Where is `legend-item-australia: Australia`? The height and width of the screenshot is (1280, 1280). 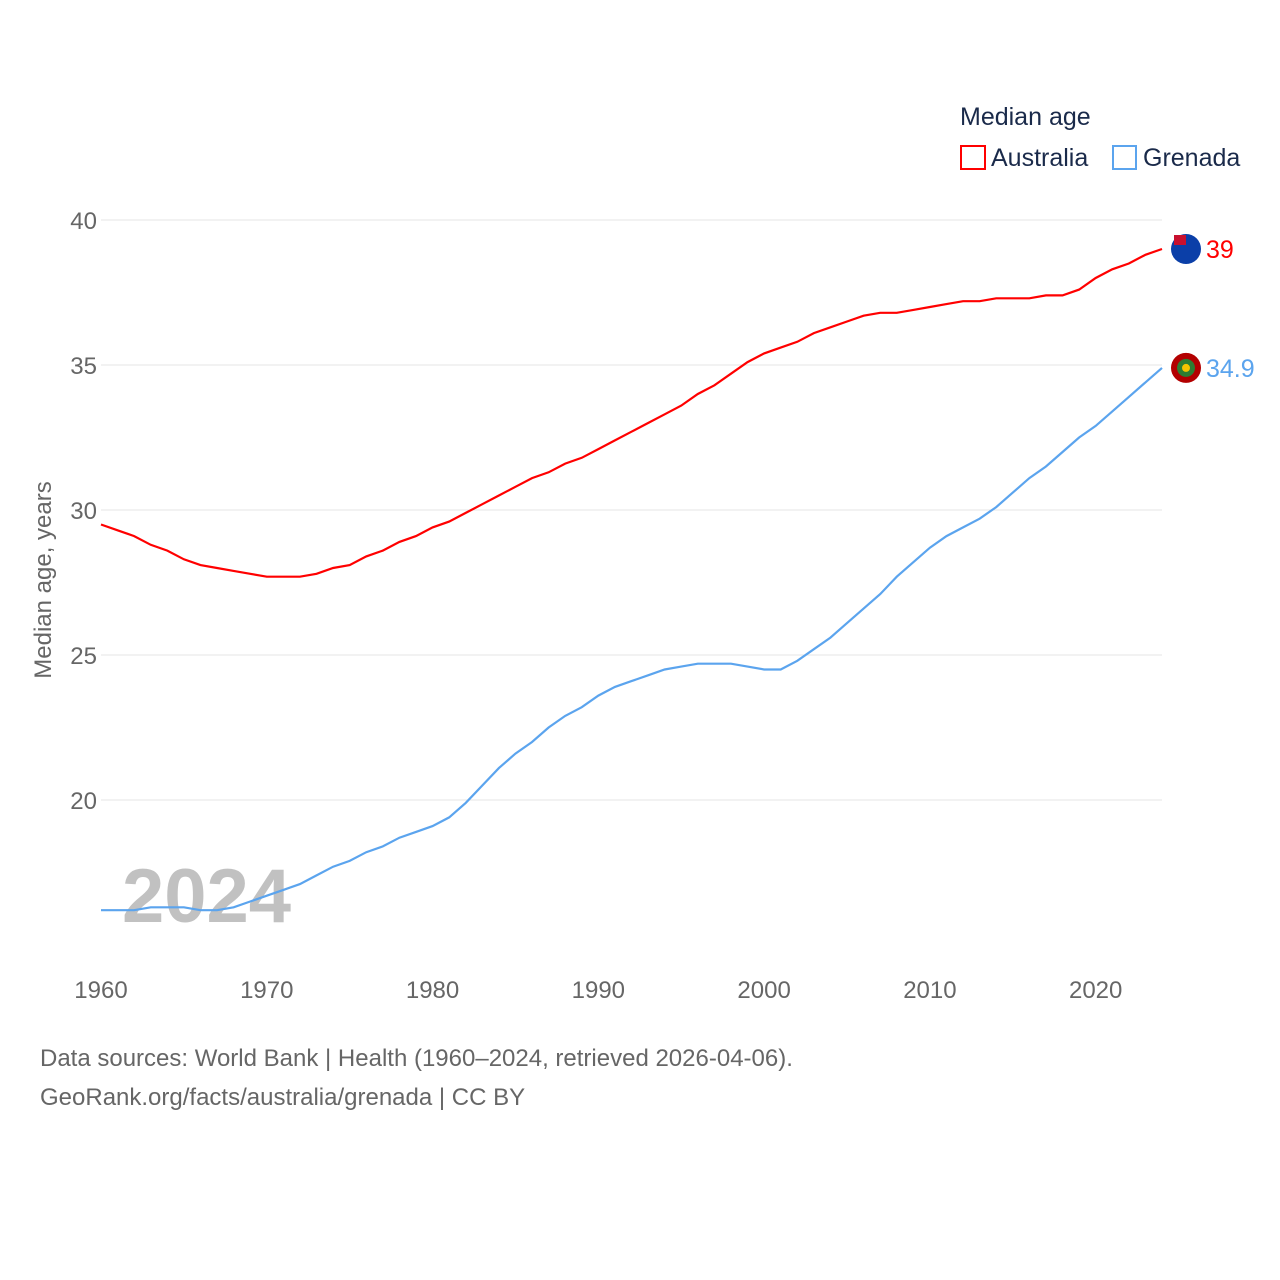 legend-item-australia: Australia is located at coordinates (1024, 158).